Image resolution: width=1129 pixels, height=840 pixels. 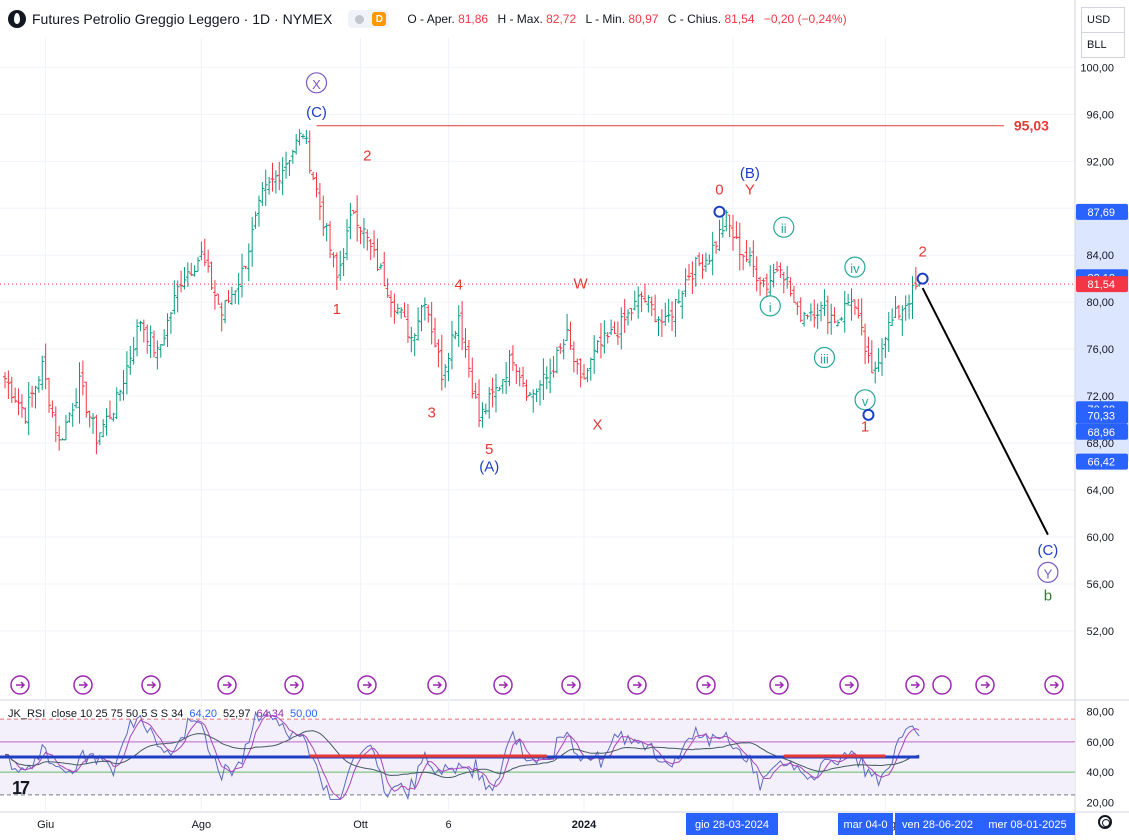 I want to click on wave-label: 1, so click(x=337, y=309).